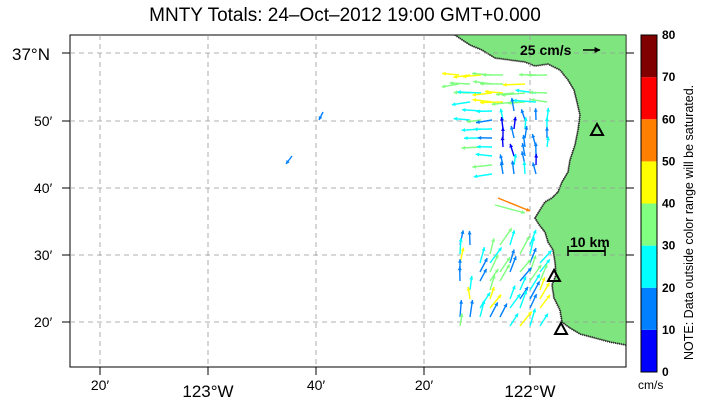 The width and height of the screenshot is (702, 407). Describe the element at coordinates (665, 372) in the screenshot. I see `colorbar-tick: 0` at that location.